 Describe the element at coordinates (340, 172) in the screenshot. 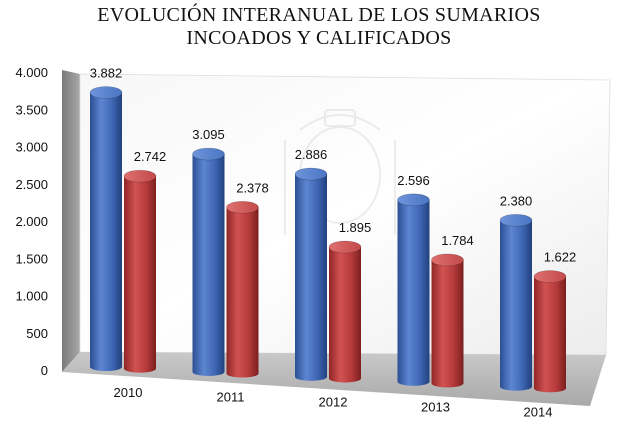

I see `watermark-crest` at that location.